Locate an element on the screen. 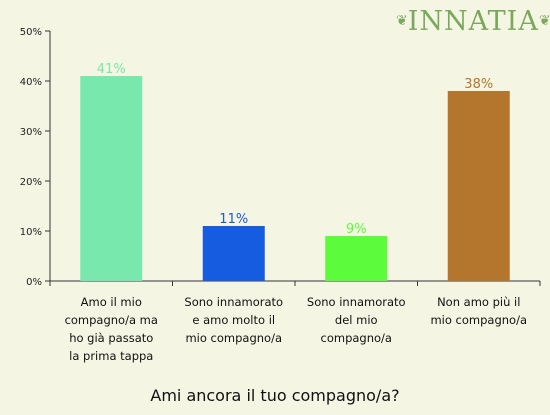 The height and width of the screenshot is (415, 550). category-label-line: e amo molto il is located at coordinates (233, 320).